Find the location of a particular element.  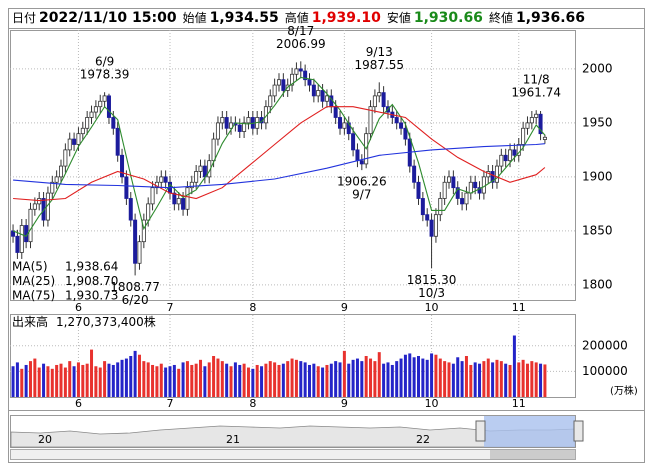

volume-unit: (万株) is located at coordinates (624, 390).